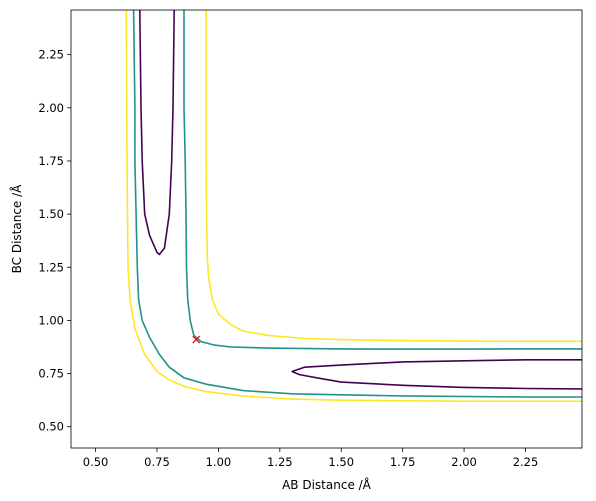  I want to click on x-axis-label: AB Distance /Å, so click(327, 484).